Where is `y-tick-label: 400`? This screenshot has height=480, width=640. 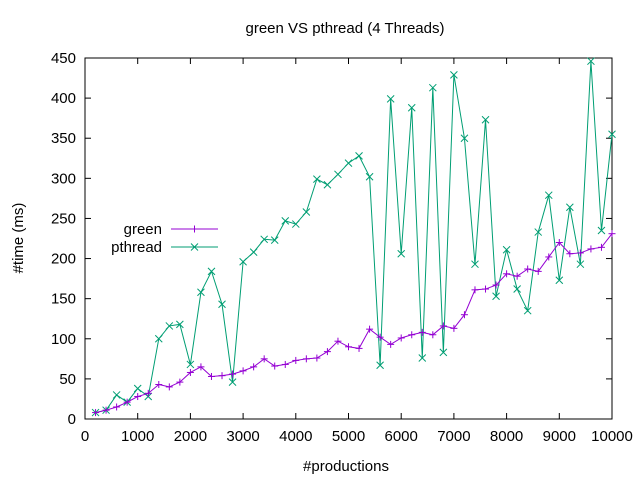 y-tick-label: 400 is located at coordinates (63, 98).